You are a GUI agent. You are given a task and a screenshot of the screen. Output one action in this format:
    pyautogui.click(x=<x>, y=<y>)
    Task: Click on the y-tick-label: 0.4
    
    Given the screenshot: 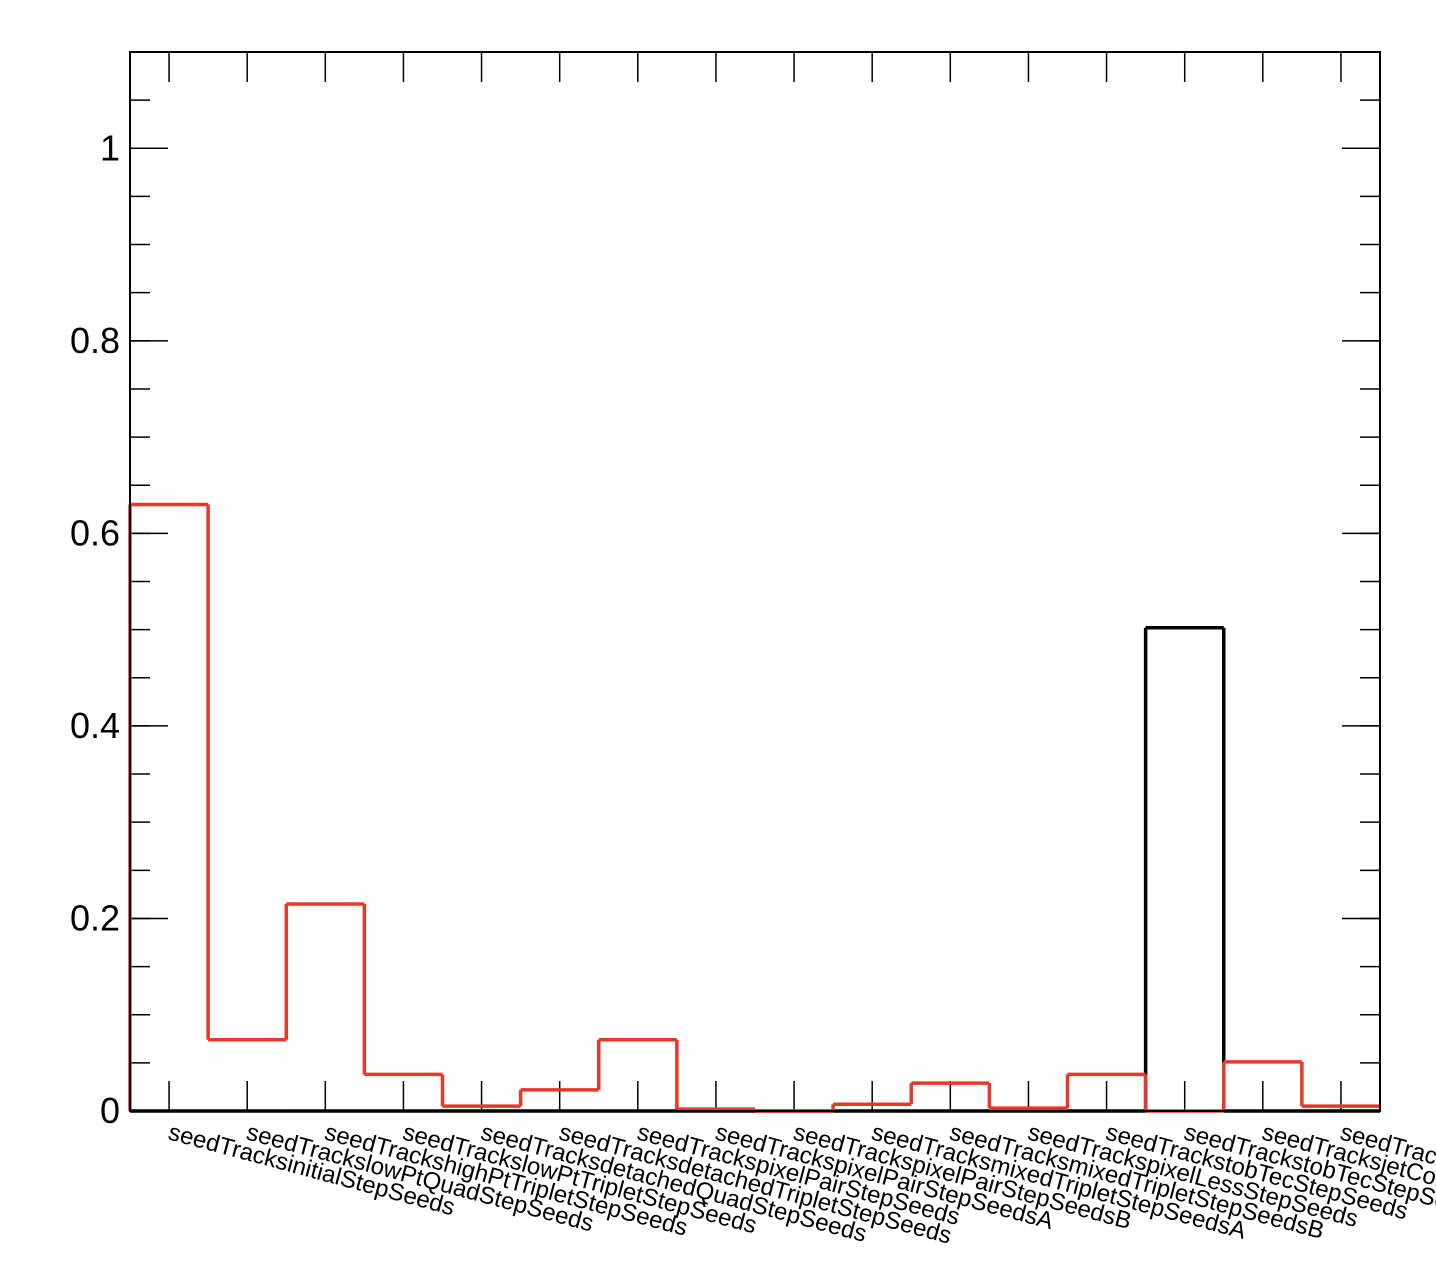 What is the action you would take?
    pyautogui.click(x=95, y=725)
    